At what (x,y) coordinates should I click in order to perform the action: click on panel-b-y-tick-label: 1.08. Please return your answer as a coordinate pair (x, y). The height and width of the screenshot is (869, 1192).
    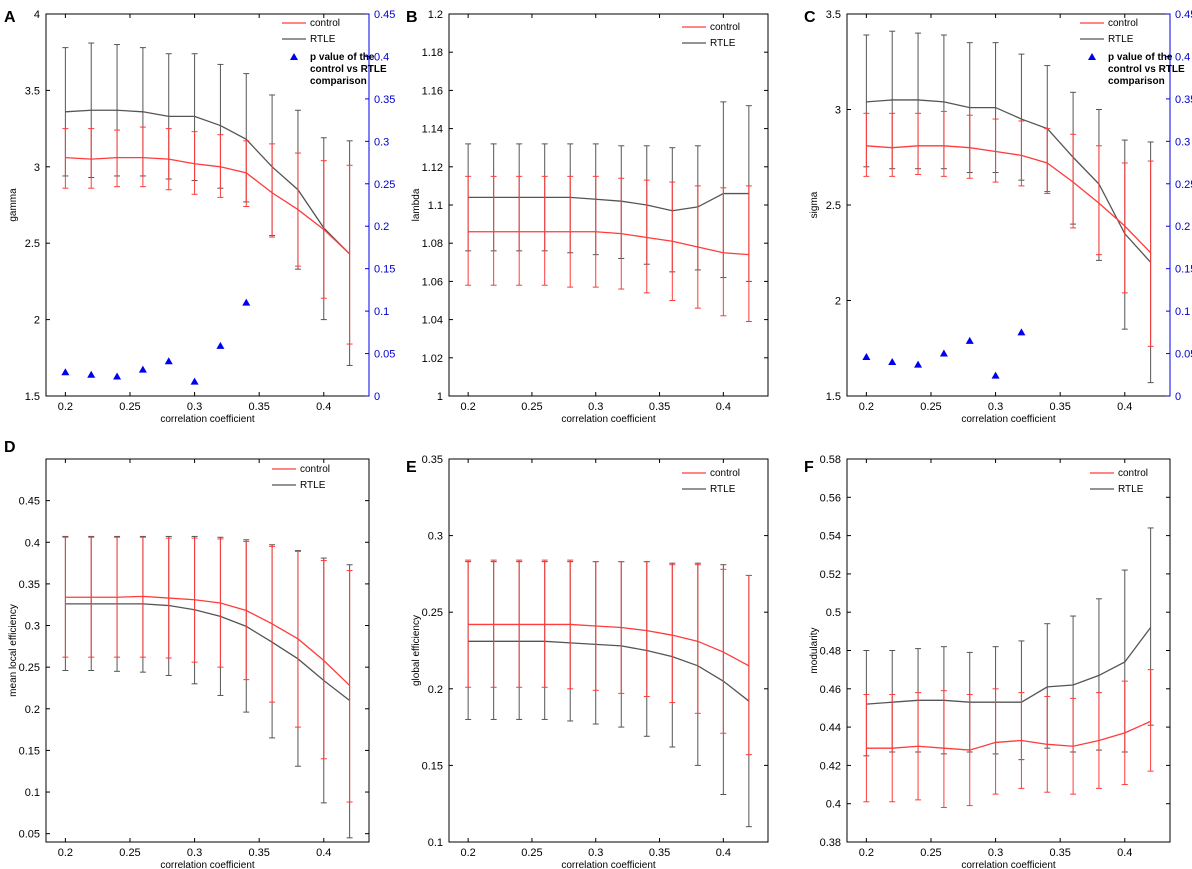
    Looking at the image, I should click on (432, 244).